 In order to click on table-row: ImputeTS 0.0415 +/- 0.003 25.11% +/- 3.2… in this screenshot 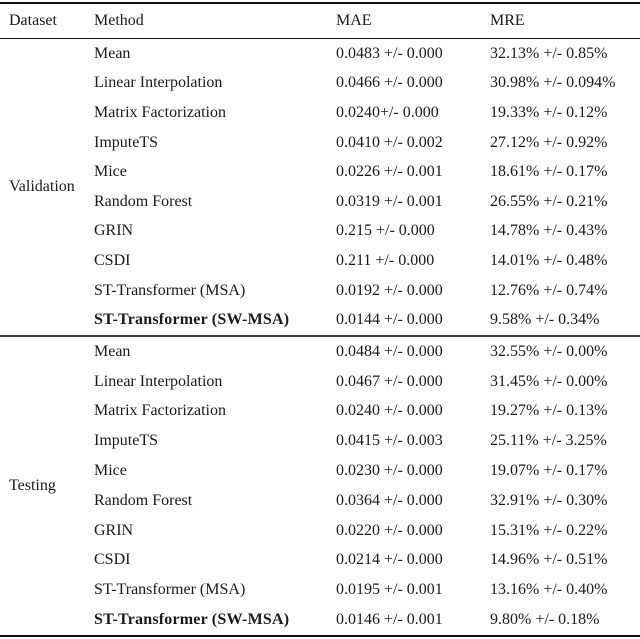, I will do `click(367, 441)`.